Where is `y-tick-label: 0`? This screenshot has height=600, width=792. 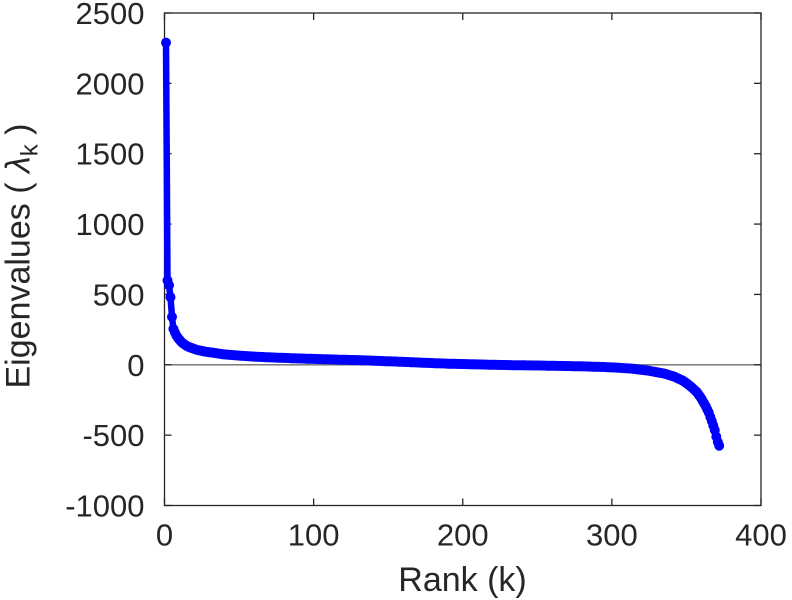 y-tick-label: 0 is located at coordinates (135, 365).